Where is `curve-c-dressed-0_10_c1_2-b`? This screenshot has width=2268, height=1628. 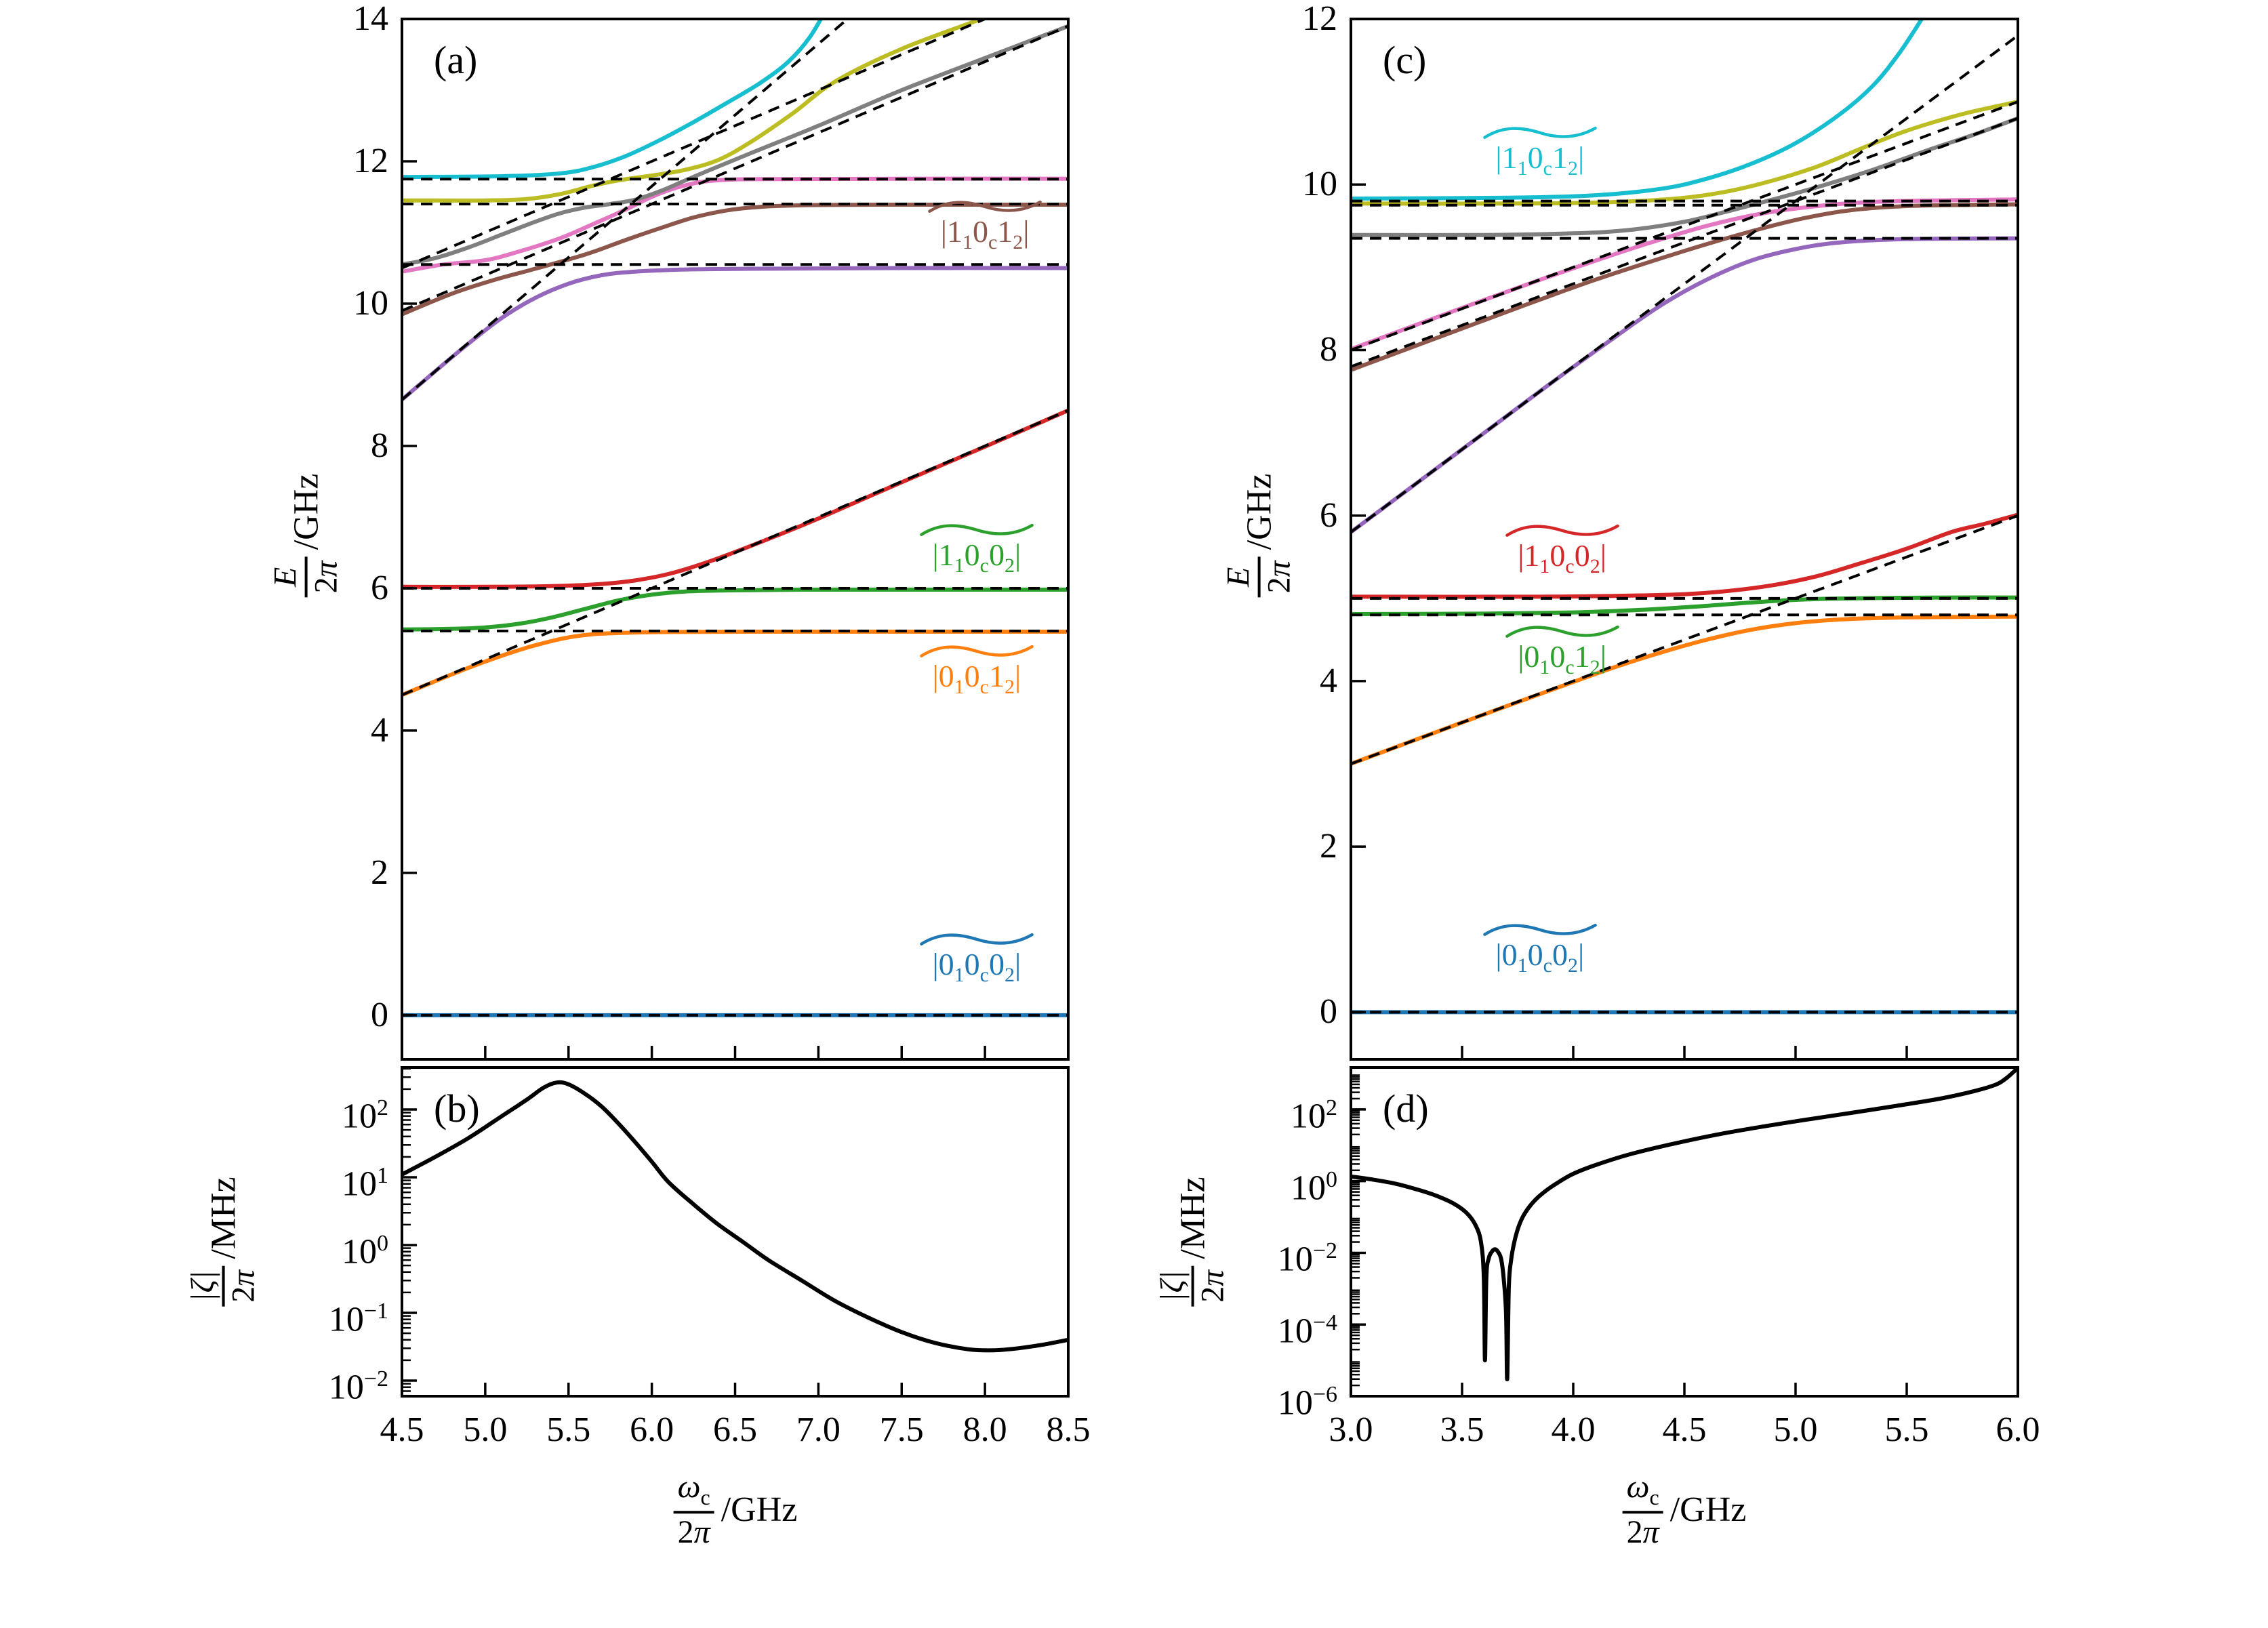
curve-c-dressed-0_10_c1_2-b is located at coordinates (1684, 605).